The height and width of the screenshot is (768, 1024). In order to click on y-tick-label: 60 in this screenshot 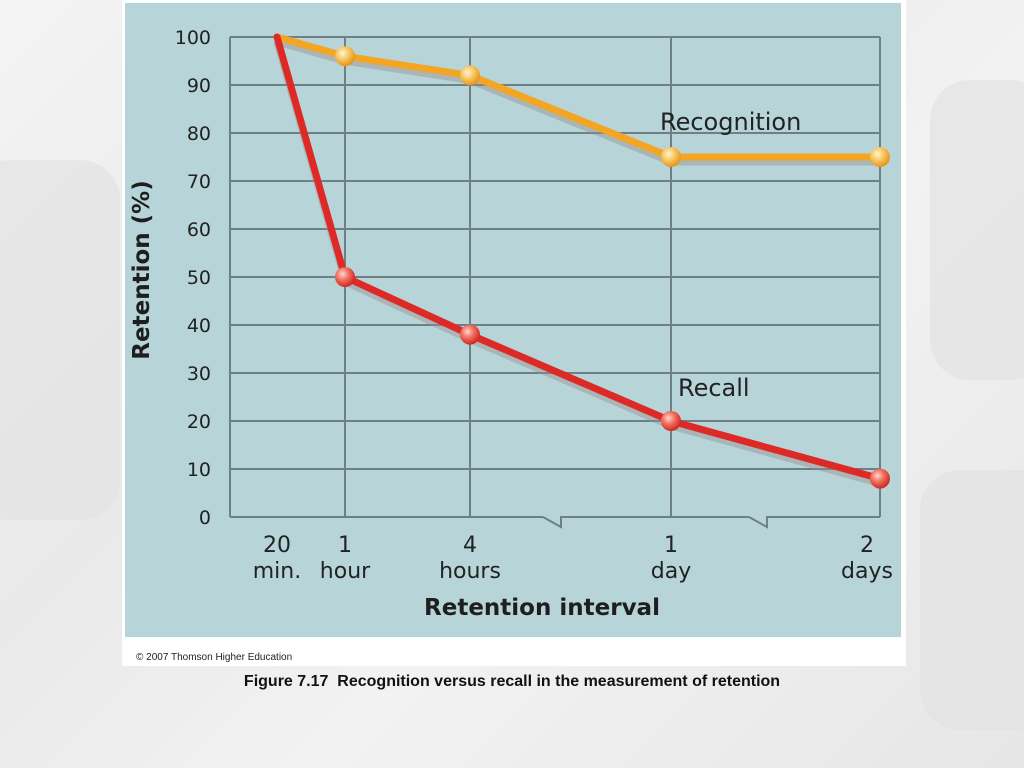, I will do `click(199, 230)`.